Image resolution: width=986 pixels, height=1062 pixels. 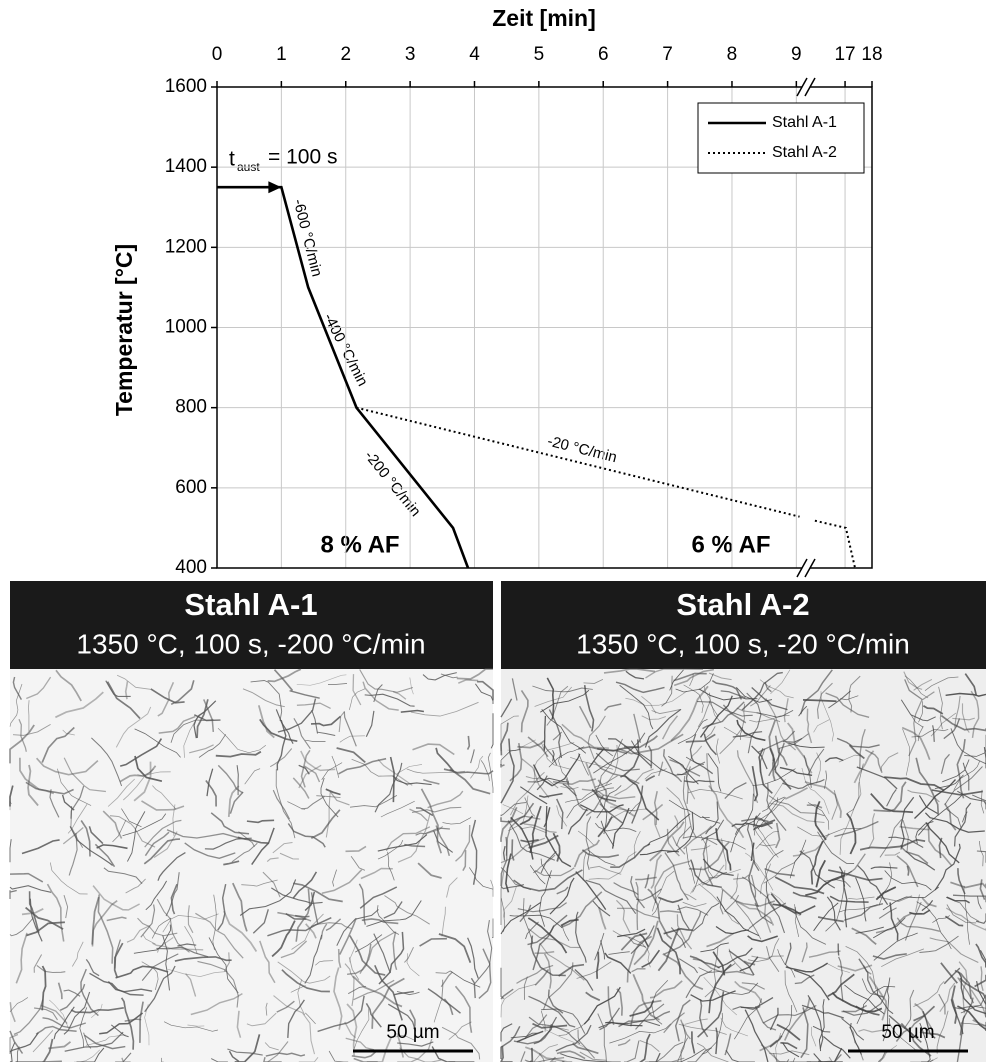 What do you see at coordinates (186, 86) in the screenshot?
I see `y-tick-label: 1600` at bounding box center [186, 86].